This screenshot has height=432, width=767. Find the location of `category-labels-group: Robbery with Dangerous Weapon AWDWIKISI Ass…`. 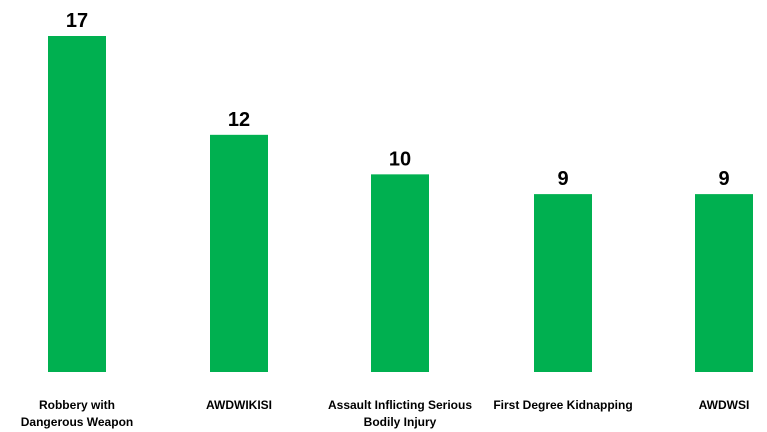

category-labels-group: Robbery with Dangerous Weapon AWDWIKISI Ass… is located at coordinates (385, 413).